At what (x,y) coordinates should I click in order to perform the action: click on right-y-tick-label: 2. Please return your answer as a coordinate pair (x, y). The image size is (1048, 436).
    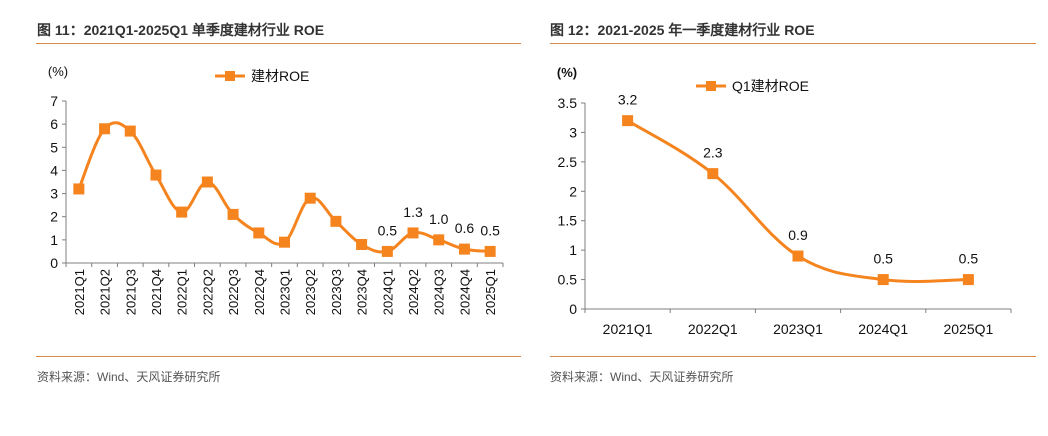
    Looking at the image, I should click on (573, 191).